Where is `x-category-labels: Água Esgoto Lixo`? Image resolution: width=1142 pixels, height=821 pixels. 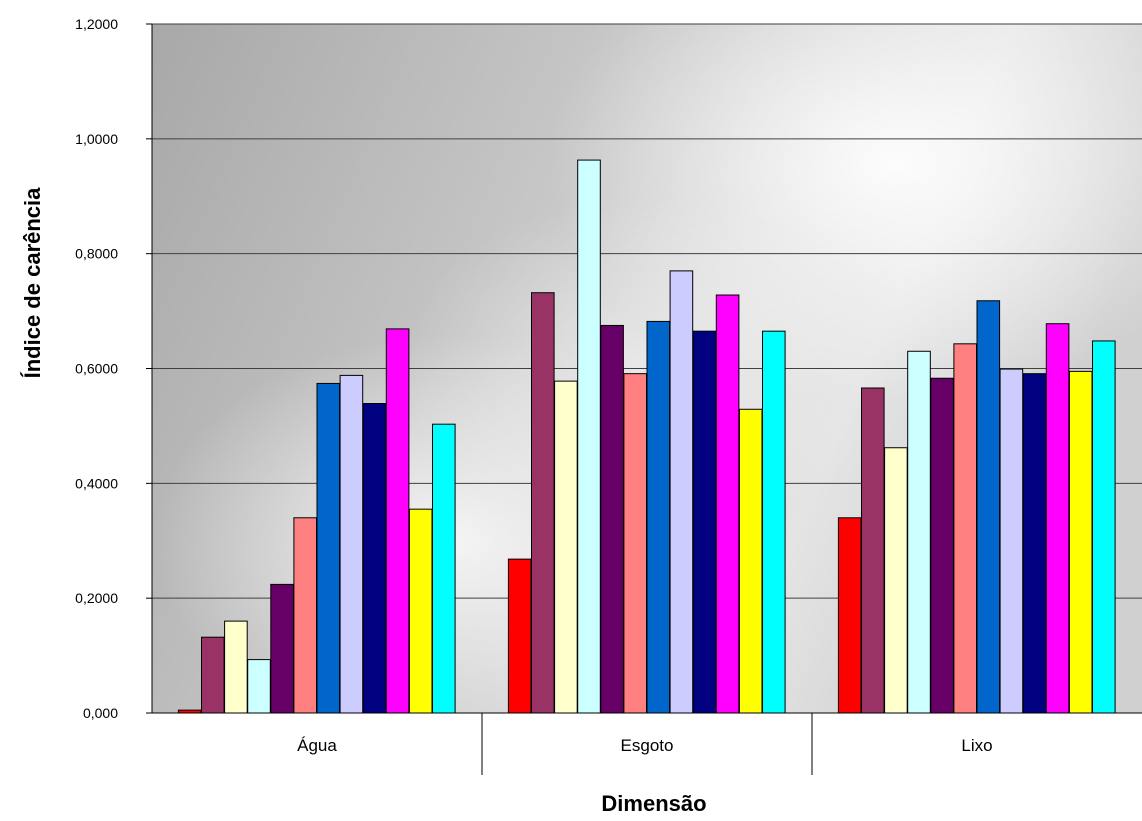
x-category-labels: Água Esgoto Lixo is located at coordinates (644, 745).